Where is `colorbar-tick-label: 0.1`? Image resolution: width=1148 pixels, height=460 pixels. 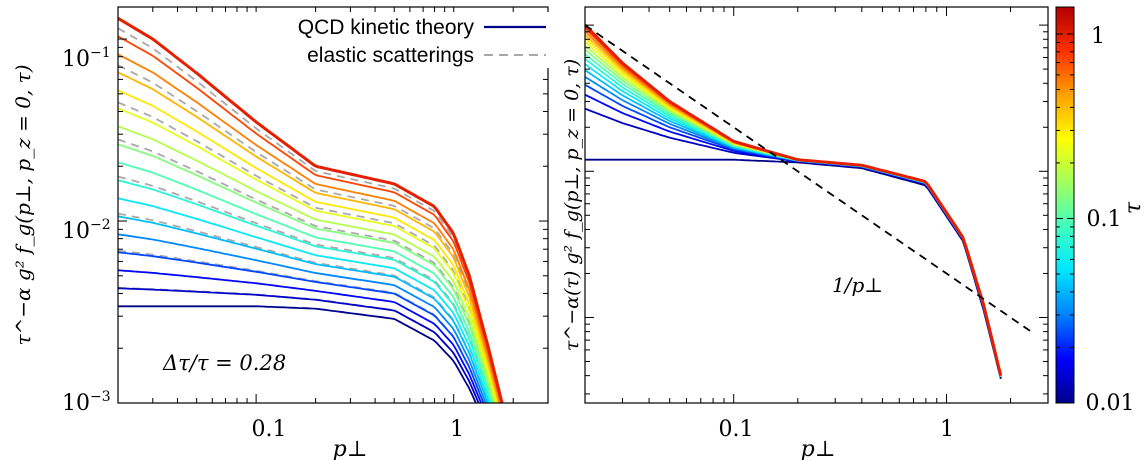
colorbar-tick-label: 0.1 is located at coordinates (1104, 219).